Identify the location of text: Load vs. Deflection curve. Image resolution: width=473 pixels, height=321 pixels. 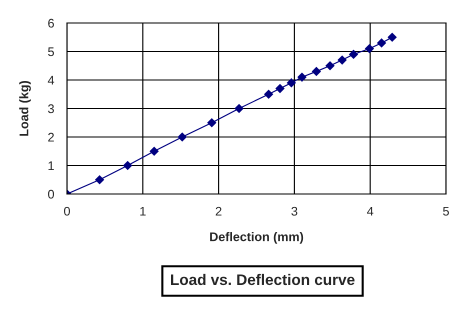
(263, 280).